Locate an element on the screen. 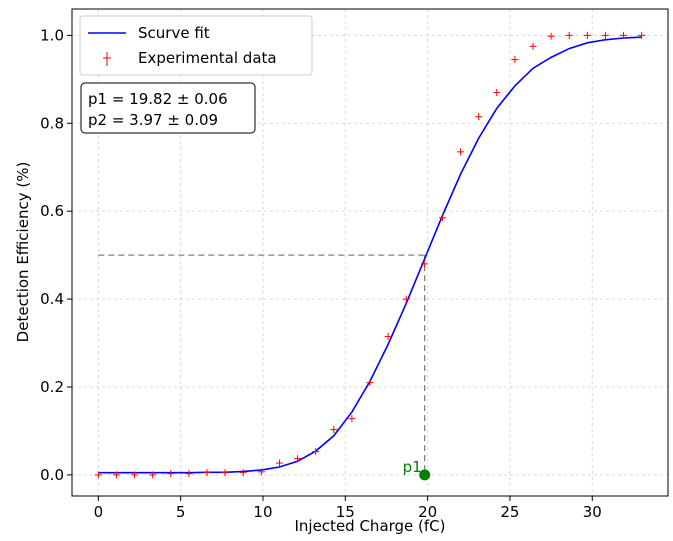 The height and width of the screenshot is (541, 673). param-box is located at coordinates (168, 108).